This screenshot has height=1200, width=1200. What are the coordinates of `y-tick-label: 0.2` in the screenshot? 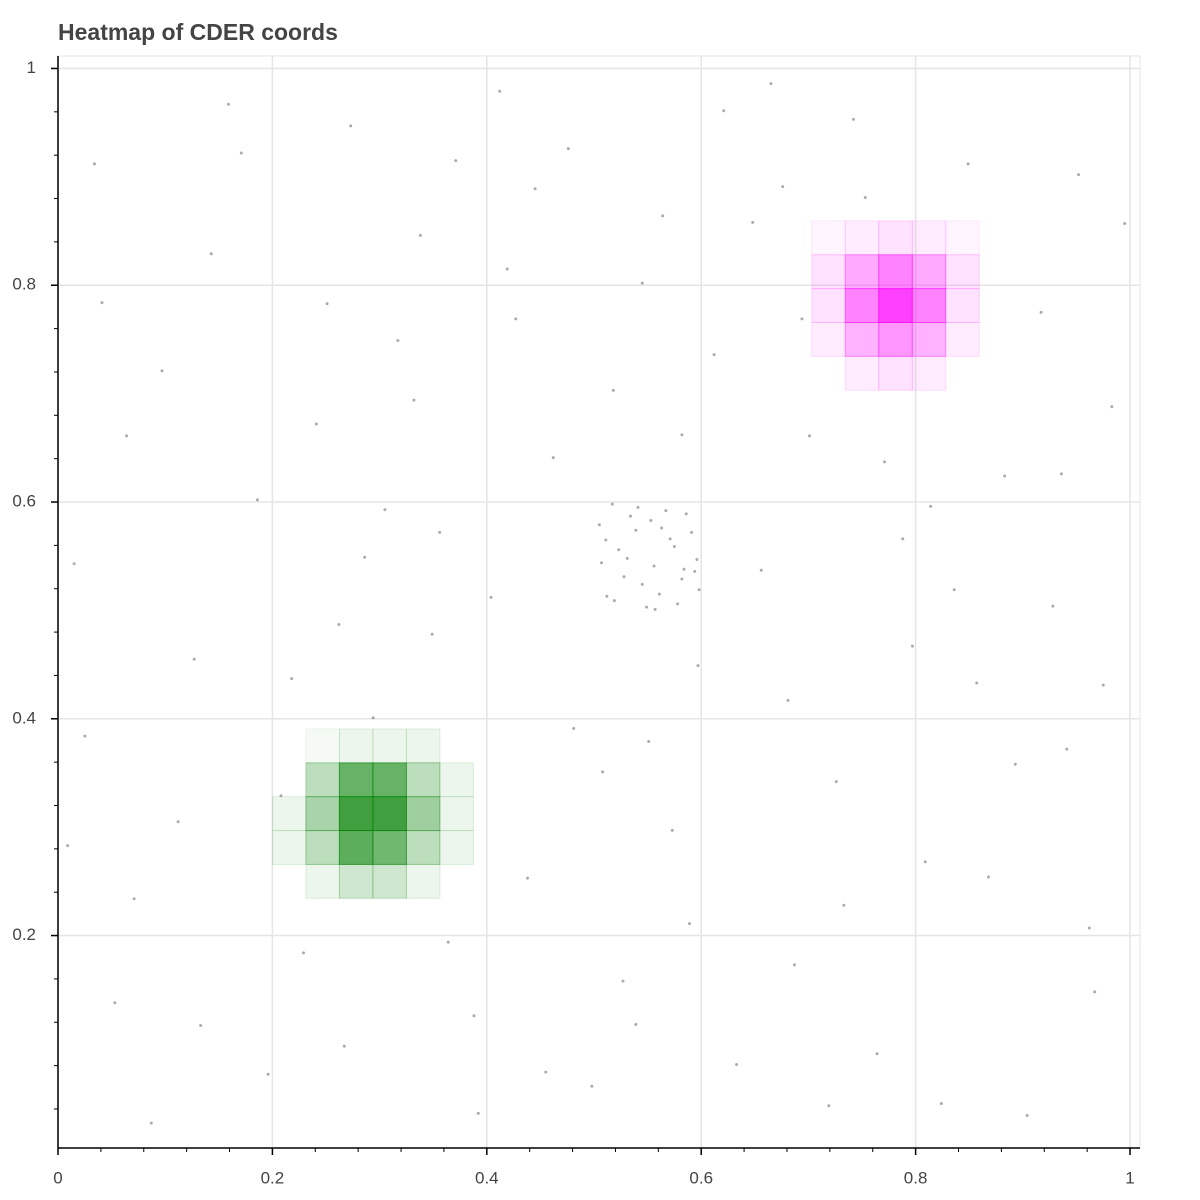 It's located at (24, 934).